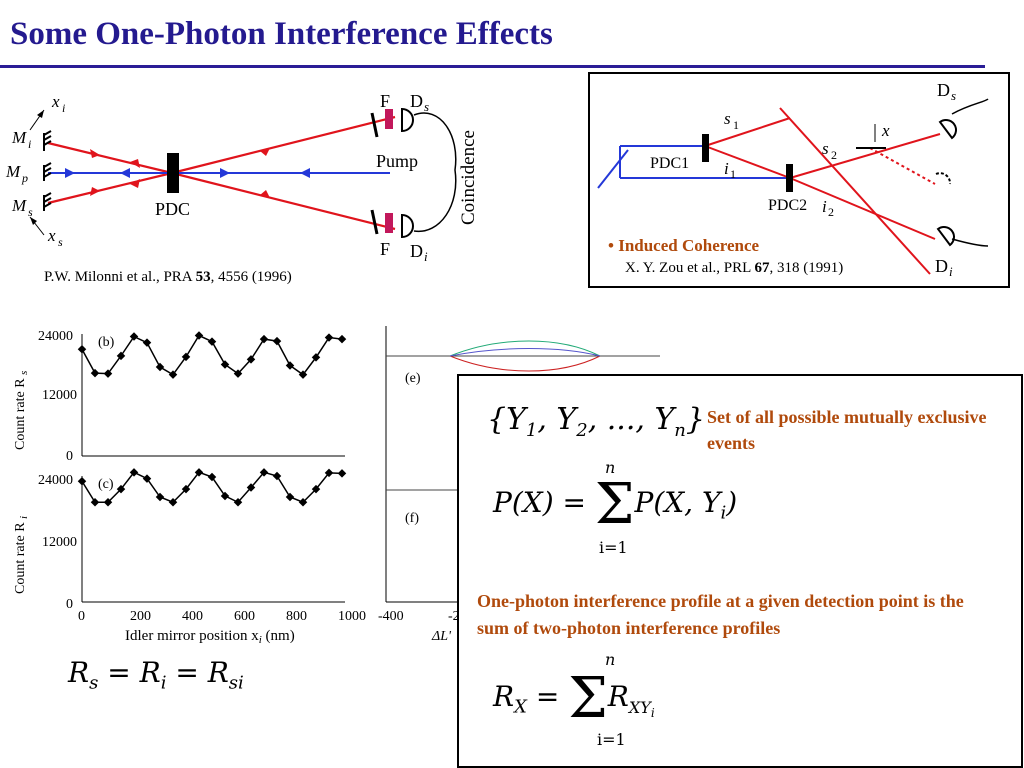  What do you see at coordinates (173, 173) in the screenshot?
I see `pdc-crystal` at bounding box center [173, 173].